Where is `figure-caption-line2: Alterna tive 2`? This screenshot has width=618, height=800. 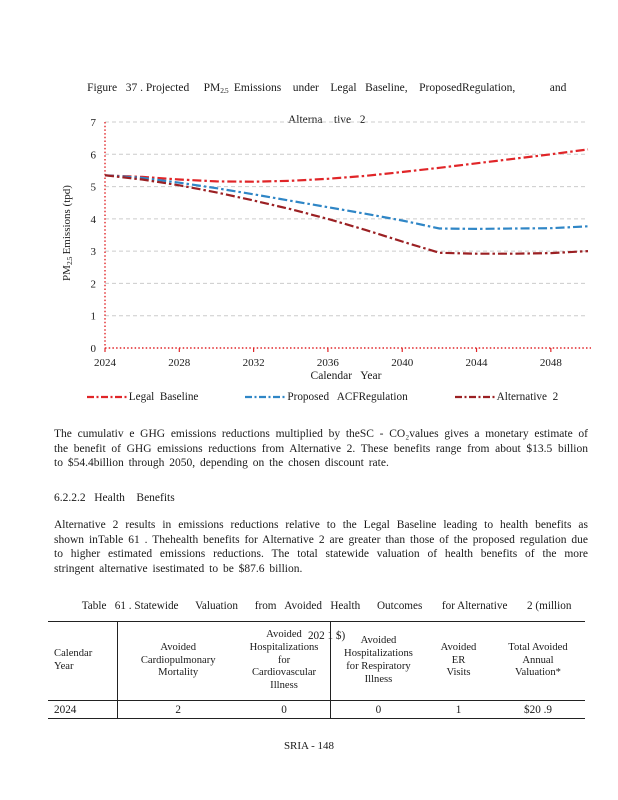 figure-caption-line2: Alterna tive 2 is located at coordinates (326, 120).